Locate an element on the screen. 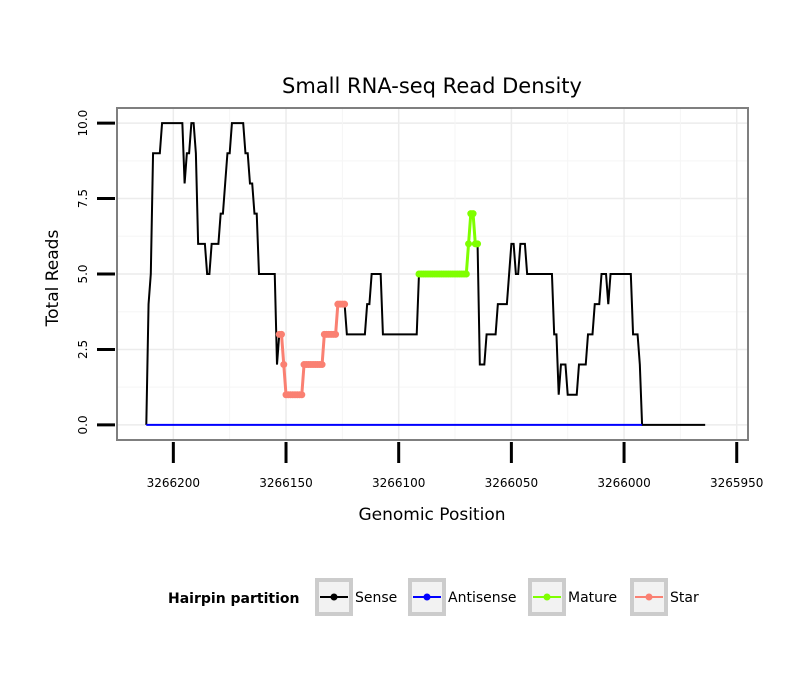 Image resolution: width=810 pixels, height=690 pixels. x-axis-title: Genomic Position is located at coordinates (431, 515).